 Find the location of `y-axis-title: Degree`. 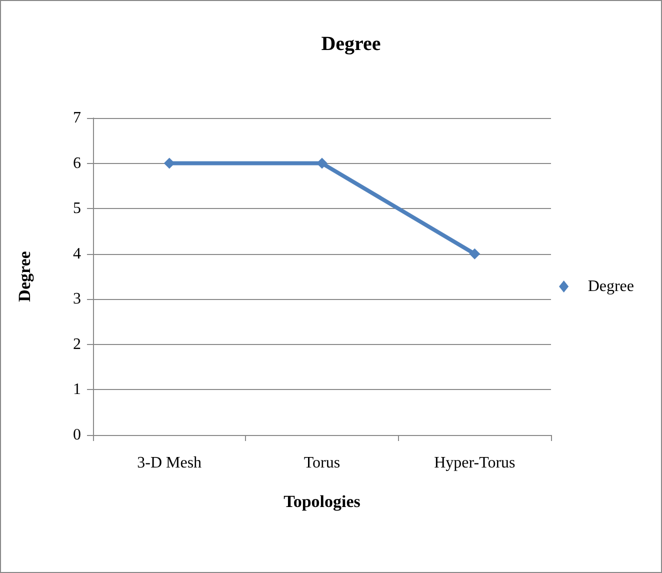

y-axis-title: Degree is located at coordinates (24, 276).